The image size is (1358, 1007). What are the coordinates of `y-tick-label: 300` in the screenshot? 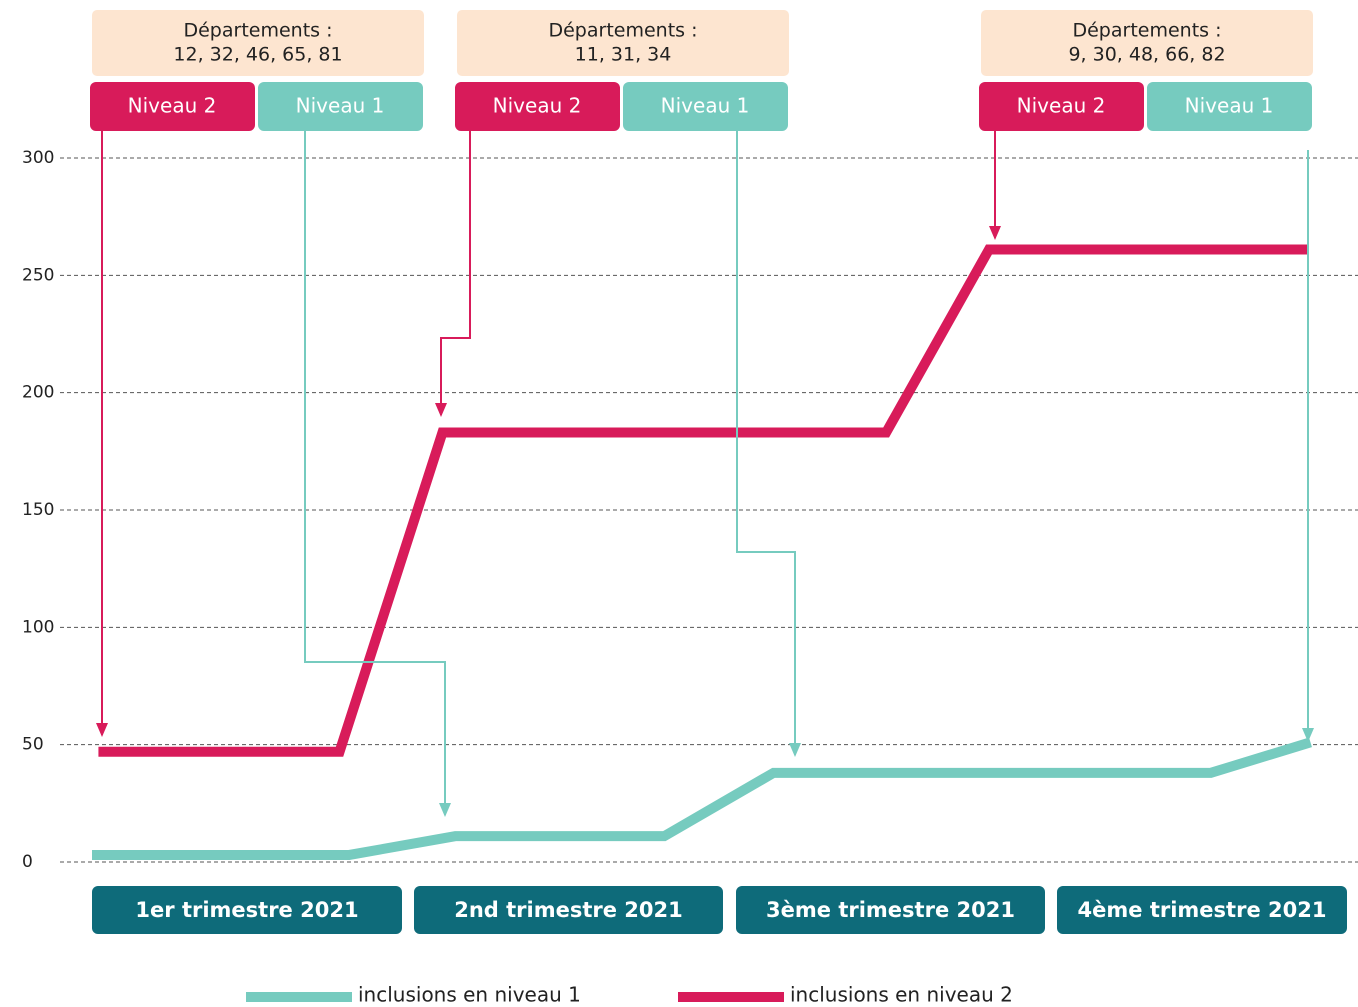 It's located at (38, 158).